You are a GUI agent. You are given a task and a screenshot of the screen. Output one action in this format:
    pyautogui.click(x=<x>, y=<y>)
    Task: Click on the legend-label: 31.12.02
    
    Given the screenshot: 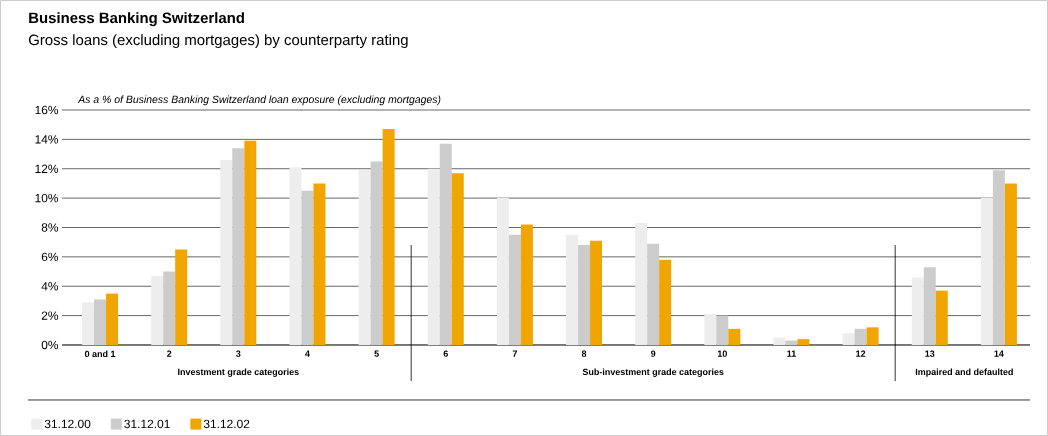 What is the action you would take?
    pyautogui.click(x=226, y=424)
    